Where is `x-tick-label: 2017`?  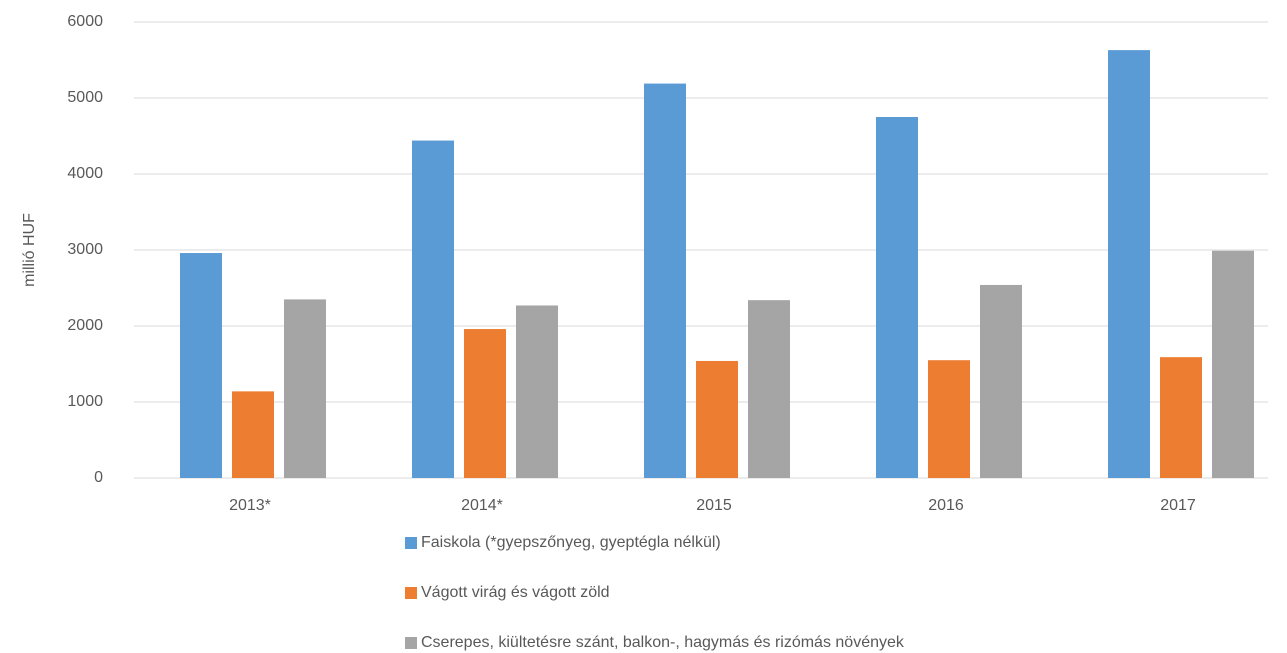 x-tick-label: 2017 is located at coordinates (1178, 505).